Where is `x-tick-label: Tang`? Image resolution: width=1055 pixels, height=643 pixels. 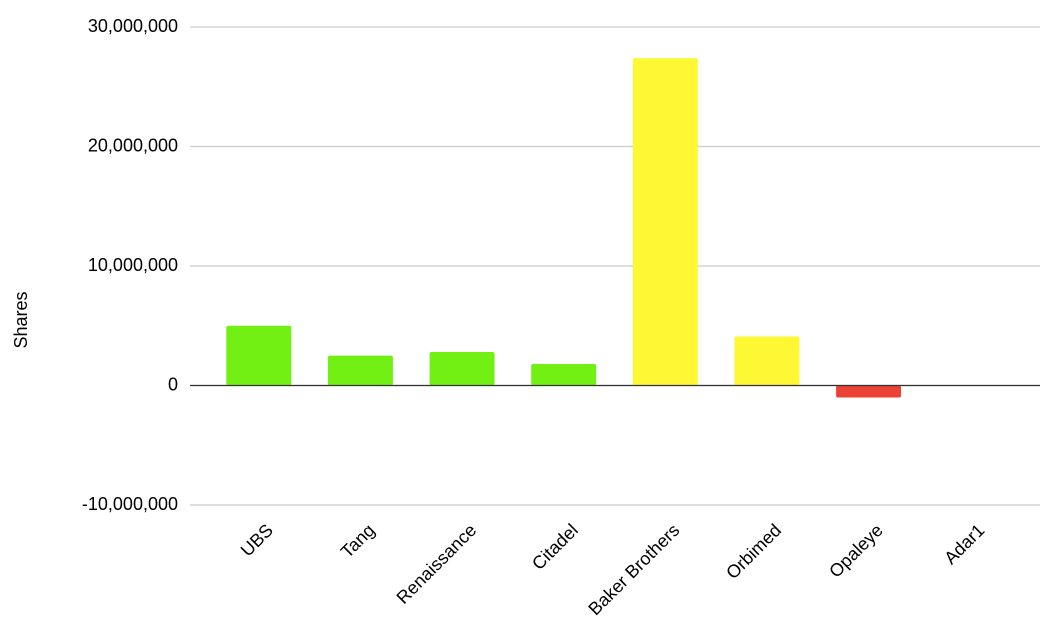
x-tick-label: Tang is located at coordinates (358, 541).